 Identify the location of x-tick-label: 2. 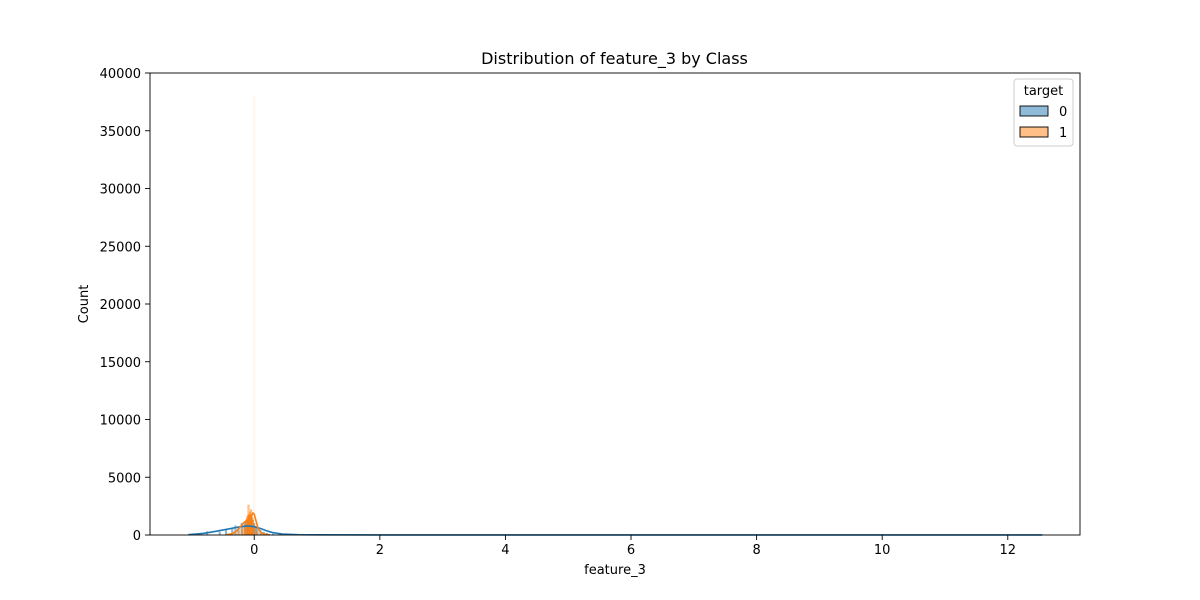
(380, 550).